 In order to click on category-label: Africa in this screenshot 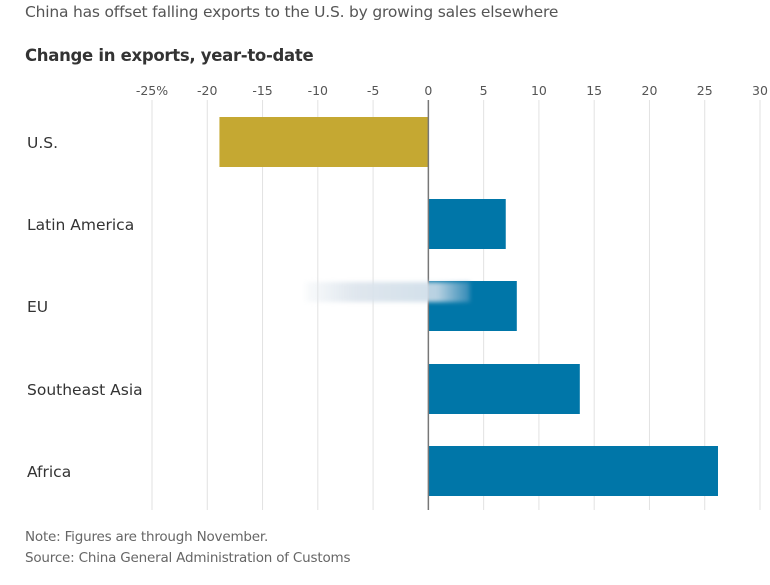, I will do `click(49, 472)`.